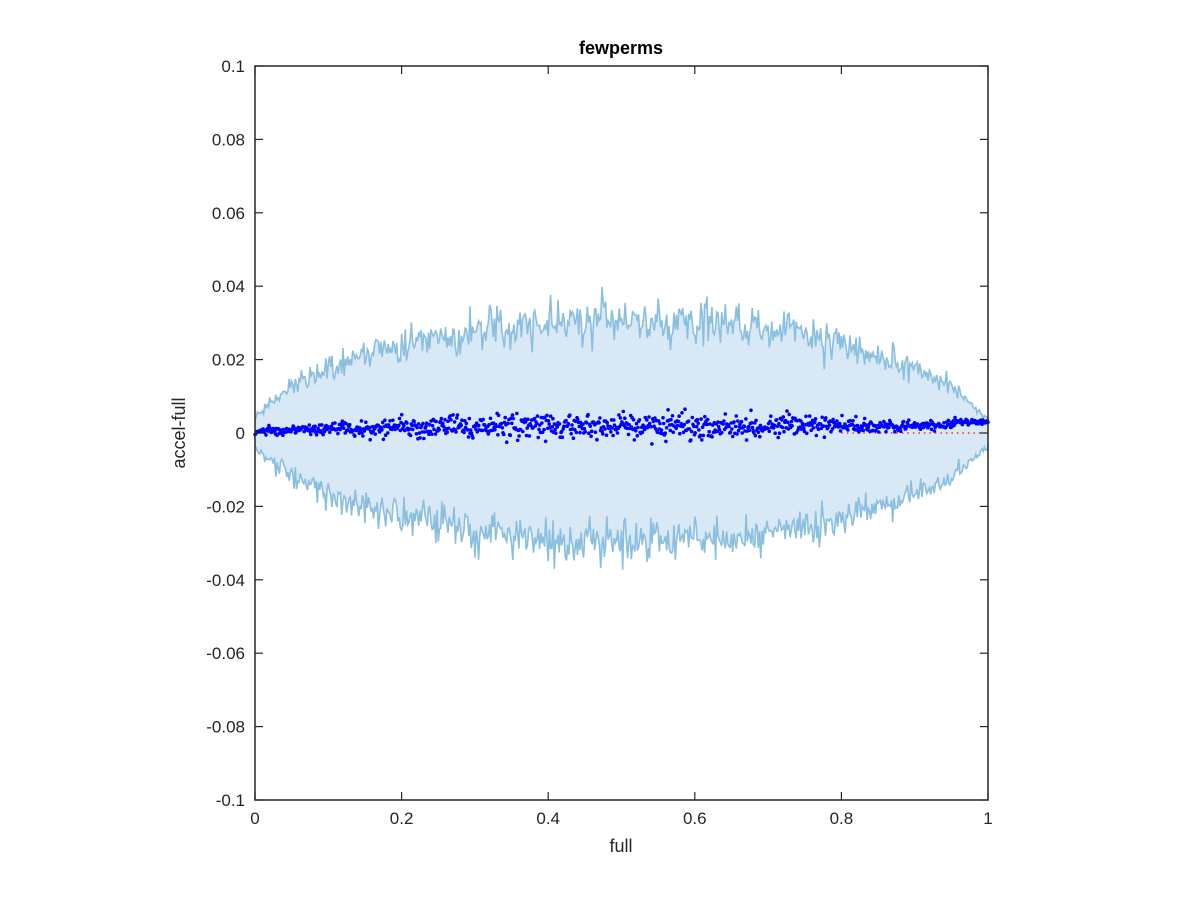  I want to click on y-tick-label: -0.04, so click(225, 580).